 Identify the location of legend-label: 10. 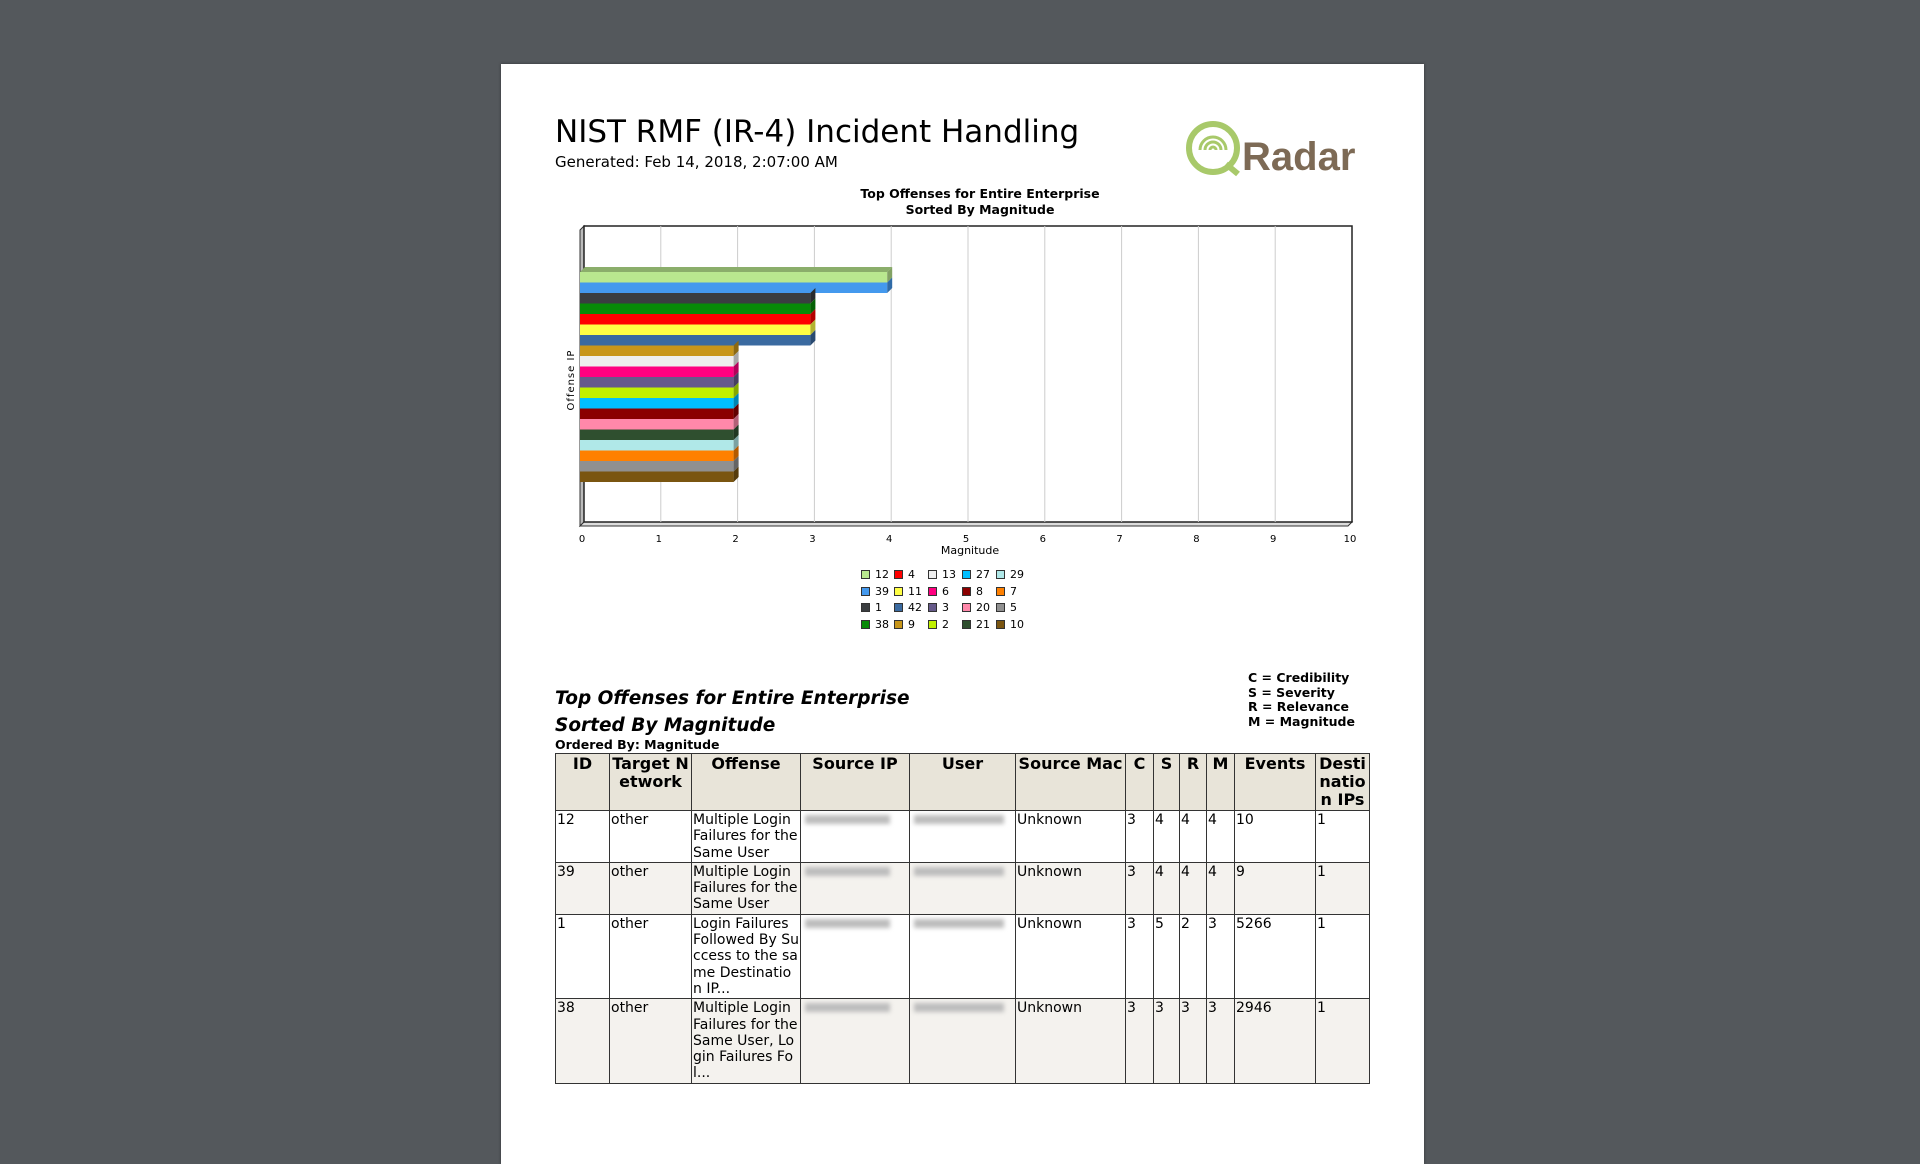
(1017, 624).